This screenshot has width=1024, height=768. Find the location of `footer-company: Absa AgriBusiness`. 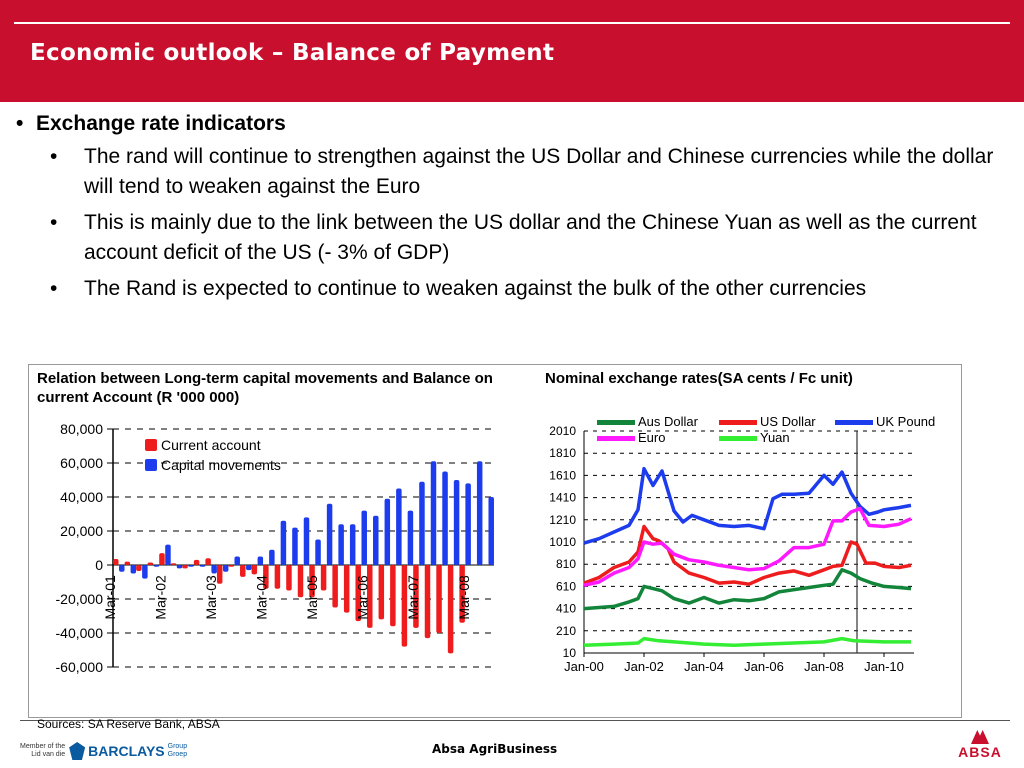

footer-company: Absa AgriBusiness is located at coordinates (495, 749).